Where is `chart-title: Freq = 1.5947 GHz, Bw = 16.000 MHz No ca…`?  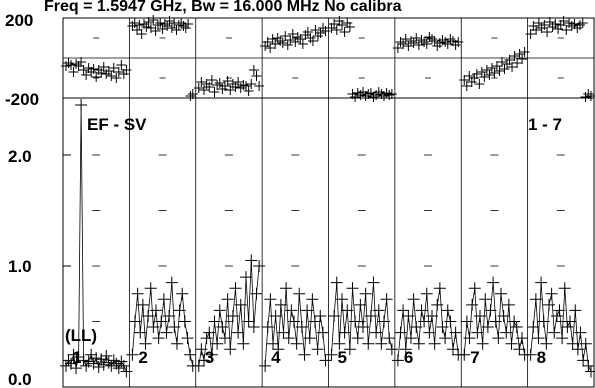
chart-title: Freq = 1.5947 GHz, Bw = 16.000 MHz No ca… is located at coordinates (223, 7).